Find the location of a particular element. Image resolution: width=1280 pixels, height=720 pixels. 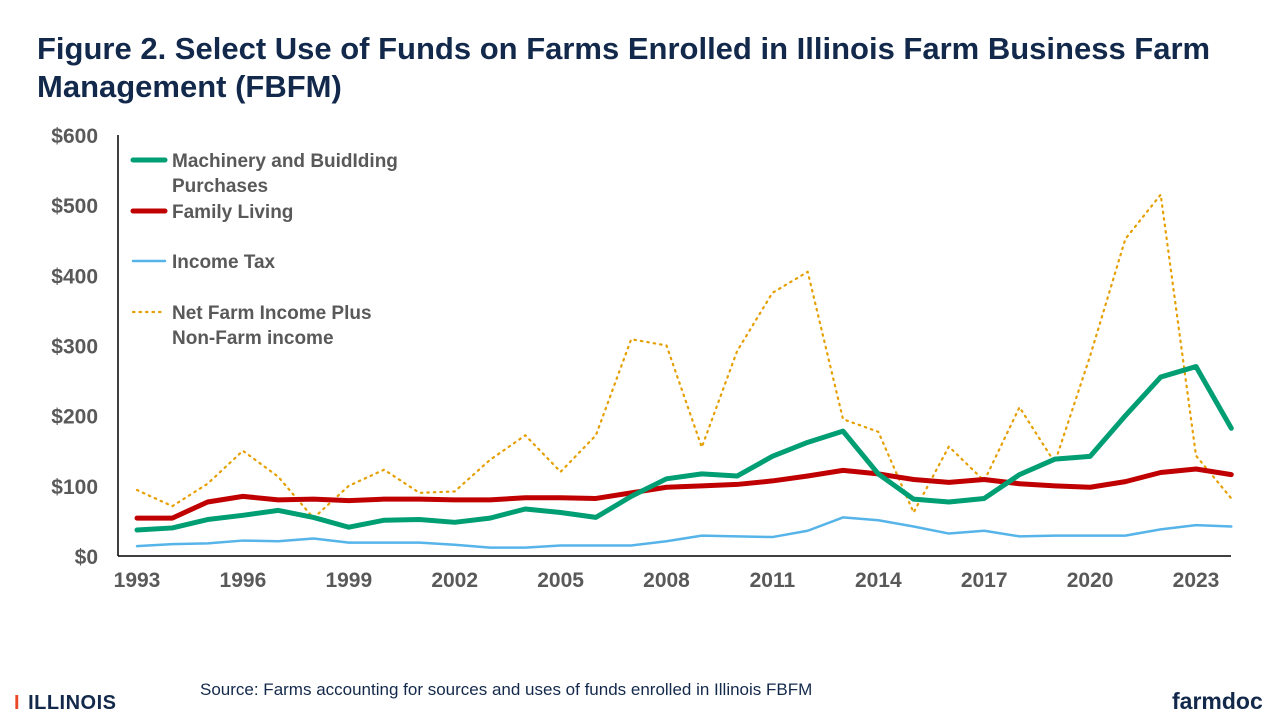

series-line-family-living is located at coordinates (684, 493).